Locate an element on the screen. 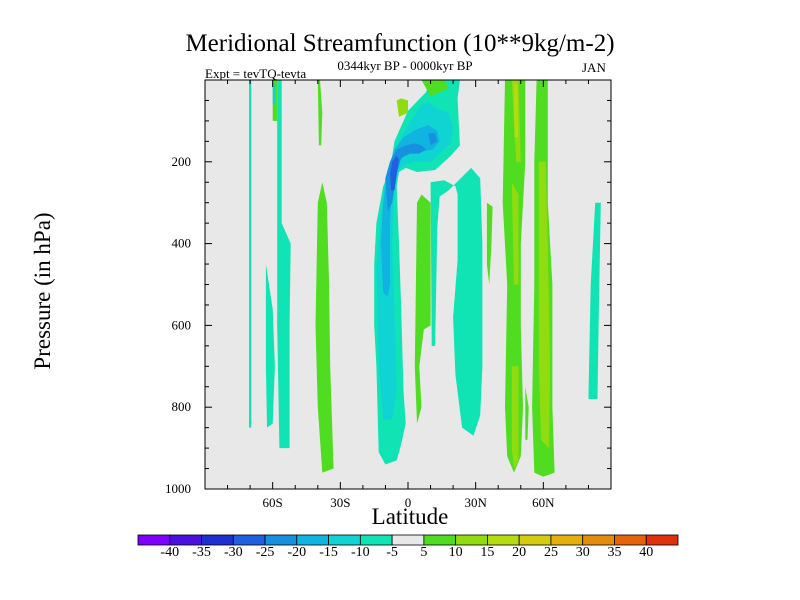 This screenshot has width=800, height=600. colorbar-tick-label: 30 is located at coordinates (582, 552).